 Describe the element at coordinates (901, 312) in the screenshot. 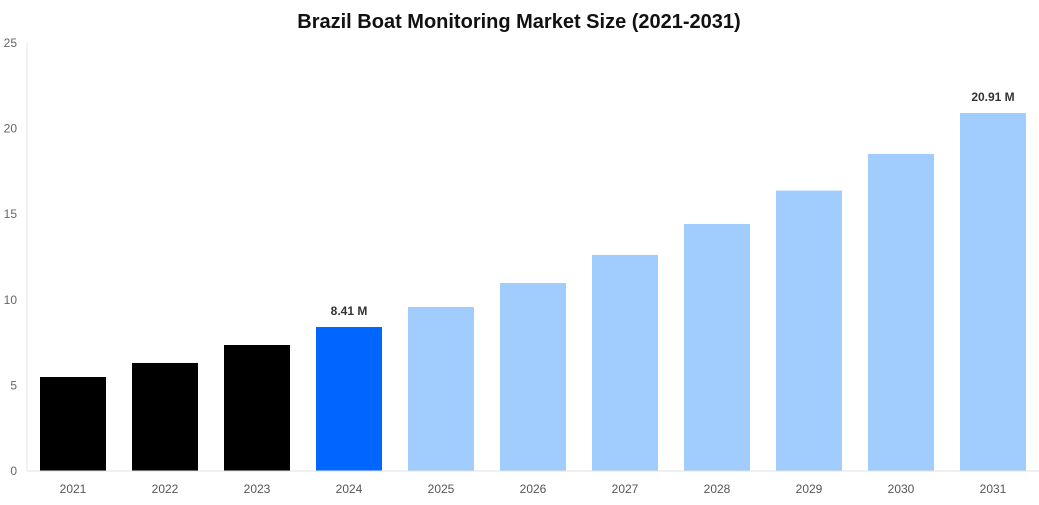

I see `bar-2030` at that location.